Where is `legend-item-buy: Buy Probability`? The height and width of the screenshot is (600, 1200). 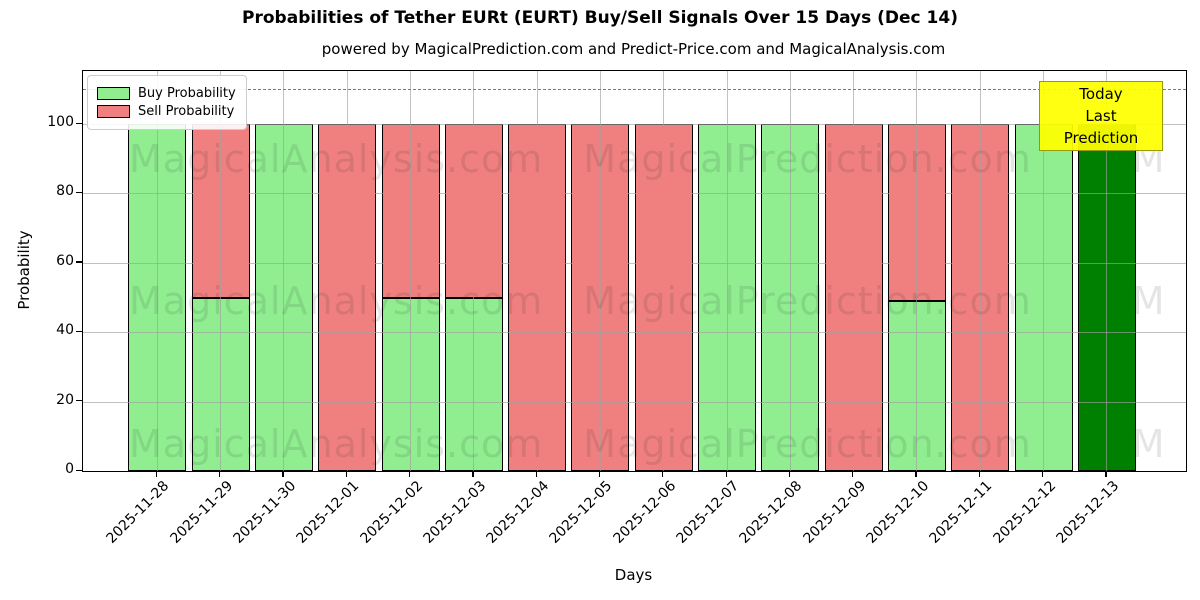 legend-item-buy: Buy Probability is located at coordinates (166, 93).